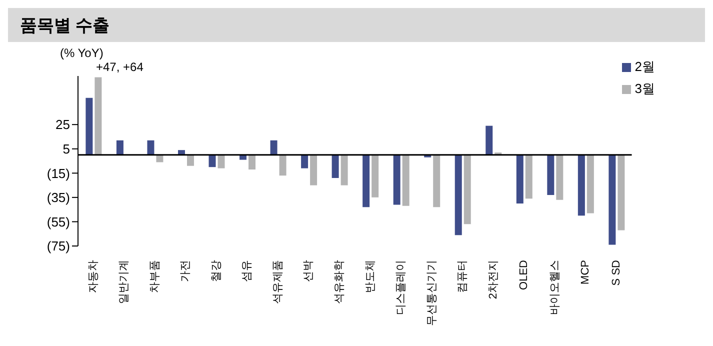 This screenshot has width=713, height=346. Describe the element at coordinates (462, 276) in the screenshot. I see `x-tick-label: 컴퓨터` at that location.